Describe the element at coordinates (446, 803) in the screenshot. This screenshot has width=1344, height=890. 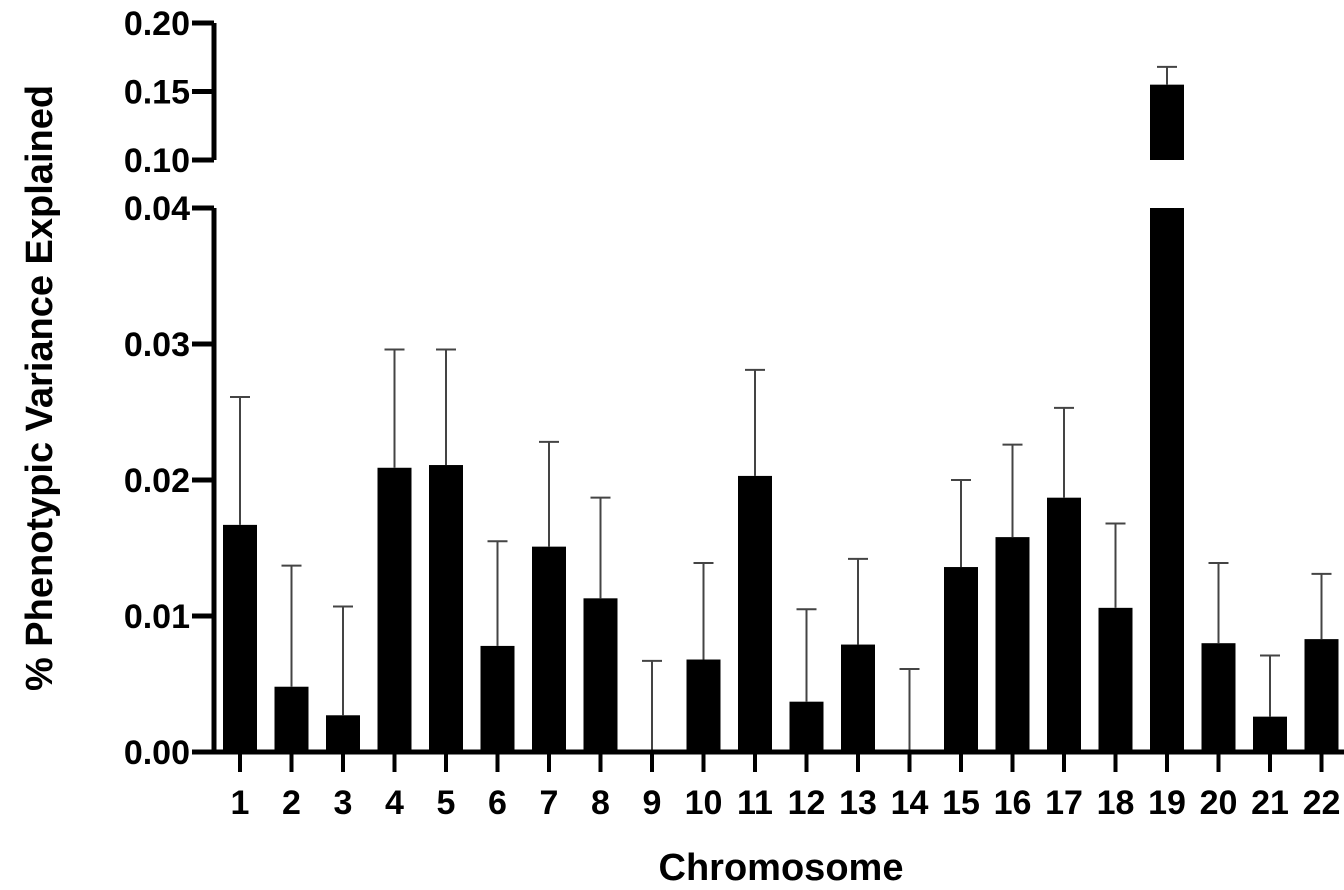
I see `x-tick-label: 5` at that location.